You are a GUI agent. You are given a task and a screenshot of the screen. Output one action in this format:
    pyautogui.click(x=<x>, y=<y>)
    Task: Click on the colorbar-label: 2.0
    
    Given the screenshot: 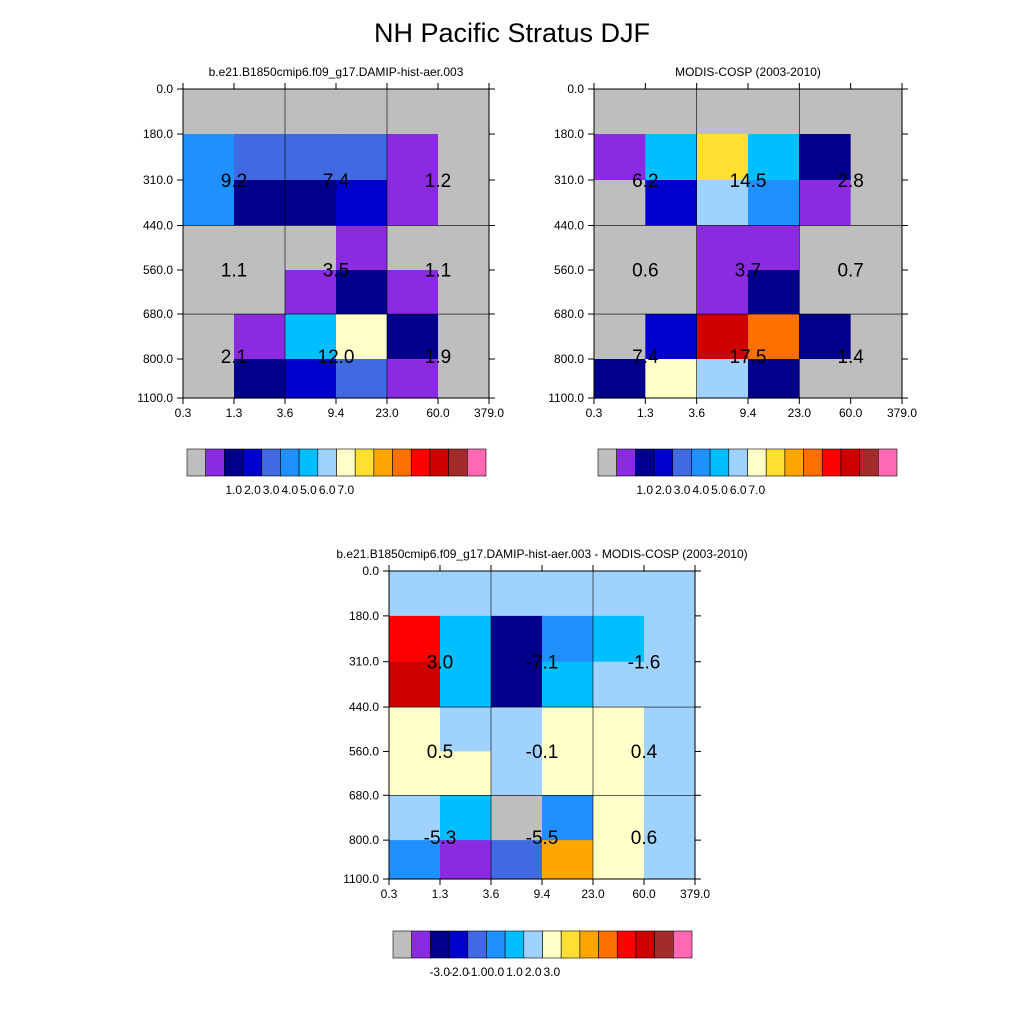 What is the action you would take?
    pyautogui.click(x=663, y=490)
    